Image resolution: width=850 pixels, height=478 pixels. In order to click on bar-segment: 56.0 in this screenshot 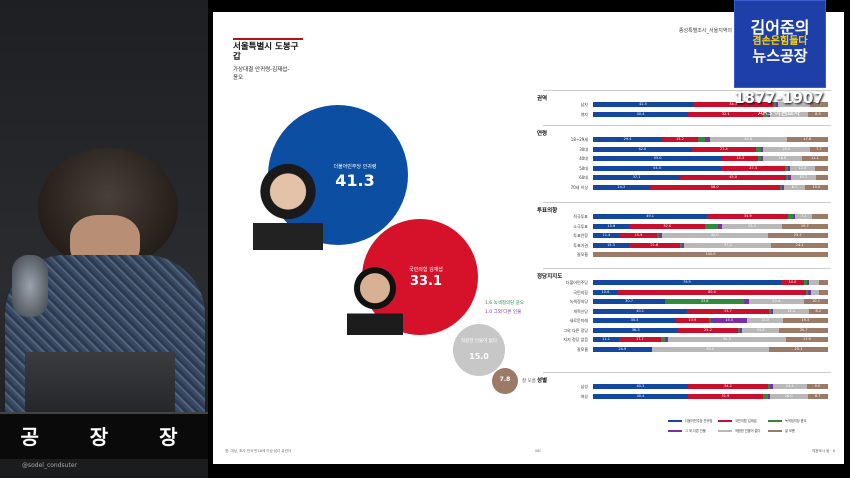, I will do `click(714, 187)`.